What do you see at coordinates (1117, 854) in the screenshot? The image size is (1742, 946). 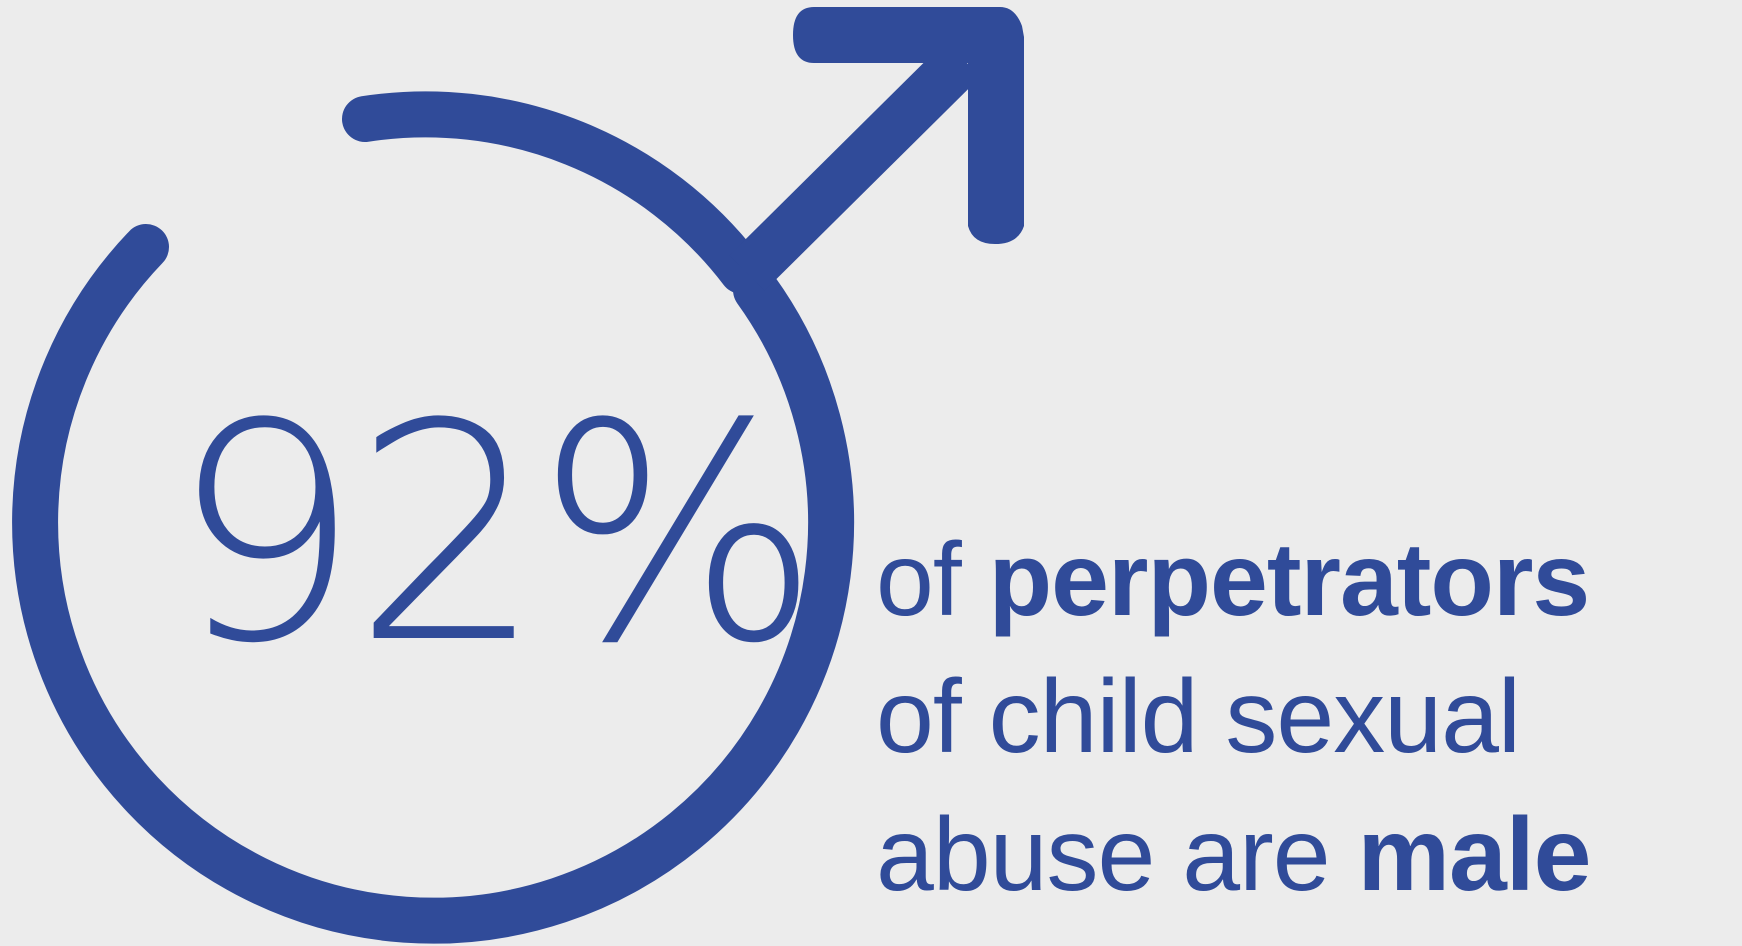 I see `caption-line-3-plain: abuse are` at bounding box center [1117, 854].